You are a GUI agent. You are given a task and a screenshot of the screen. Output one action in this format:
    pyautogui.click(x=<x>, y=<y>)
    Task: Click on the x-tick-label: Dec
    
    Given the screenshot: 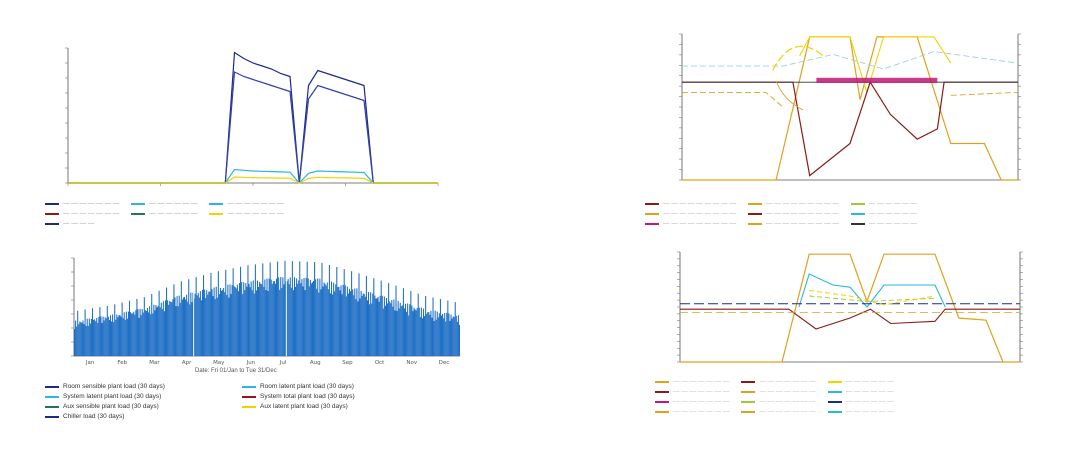 What is the action you would take?
    pyautogui.click(x=444, y=363)
    